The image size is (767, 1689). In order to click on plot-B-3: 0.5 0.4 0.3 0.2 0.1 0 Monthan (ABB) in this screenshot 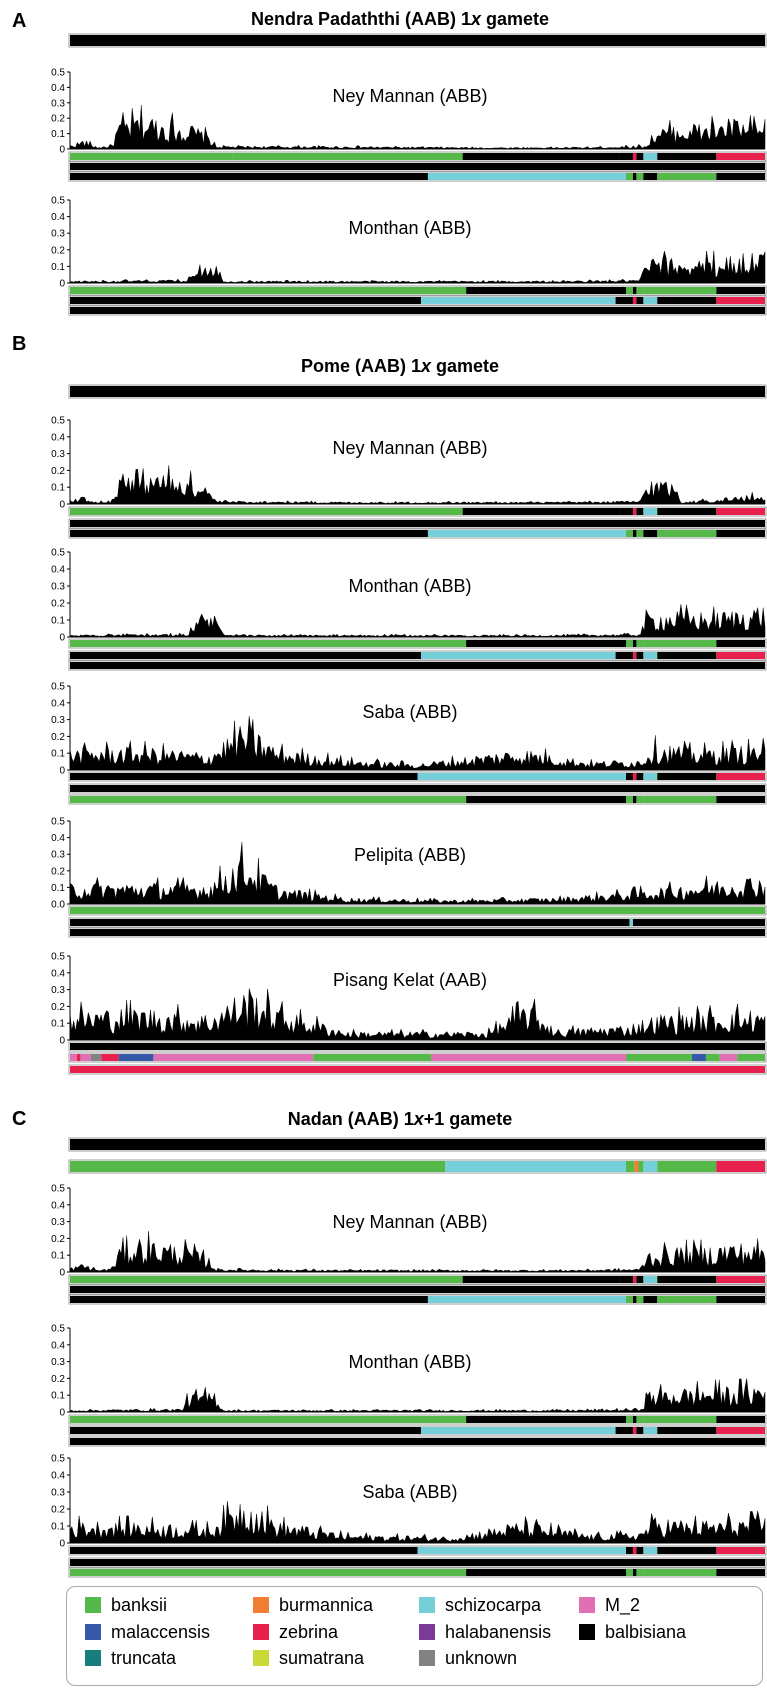, I will do `click(408, 596)`.